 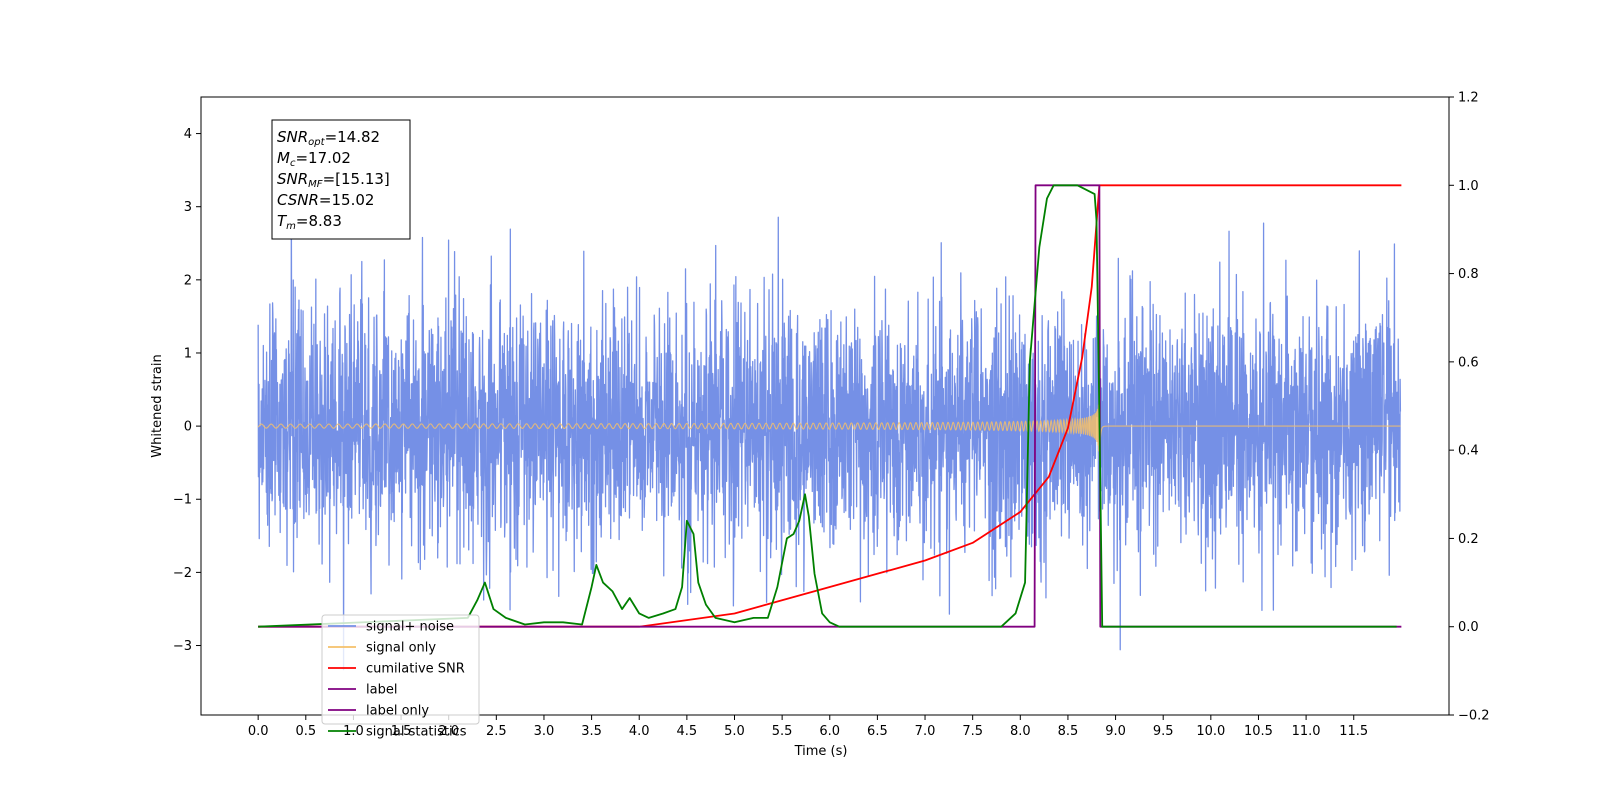 I want to click on x-tick-label: 6.0, so click(x=829, y=731).